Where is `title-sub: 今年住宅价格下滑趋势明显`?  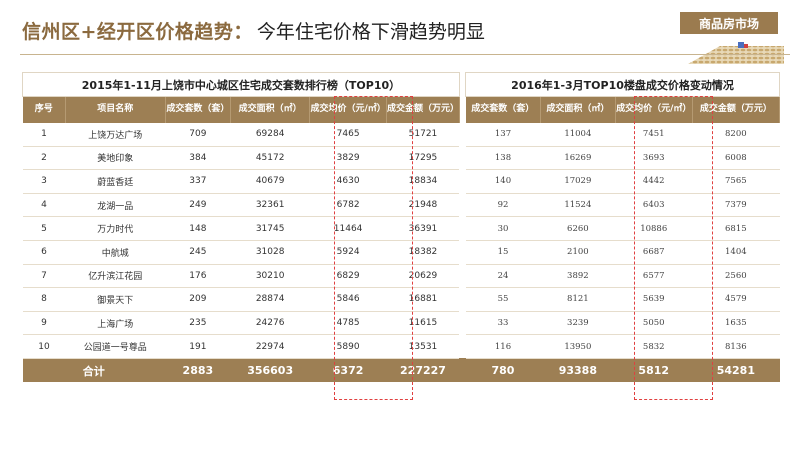
title-sub: 今年住宅价格下滑趋势明显 is located at coordinates (370, 32).